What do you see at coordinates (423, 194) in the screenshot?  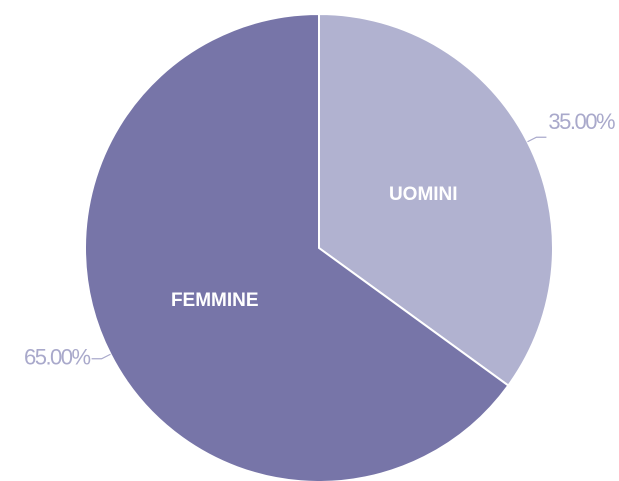 I see `slice-label: UOMINI` at bounding box center [423, 194].